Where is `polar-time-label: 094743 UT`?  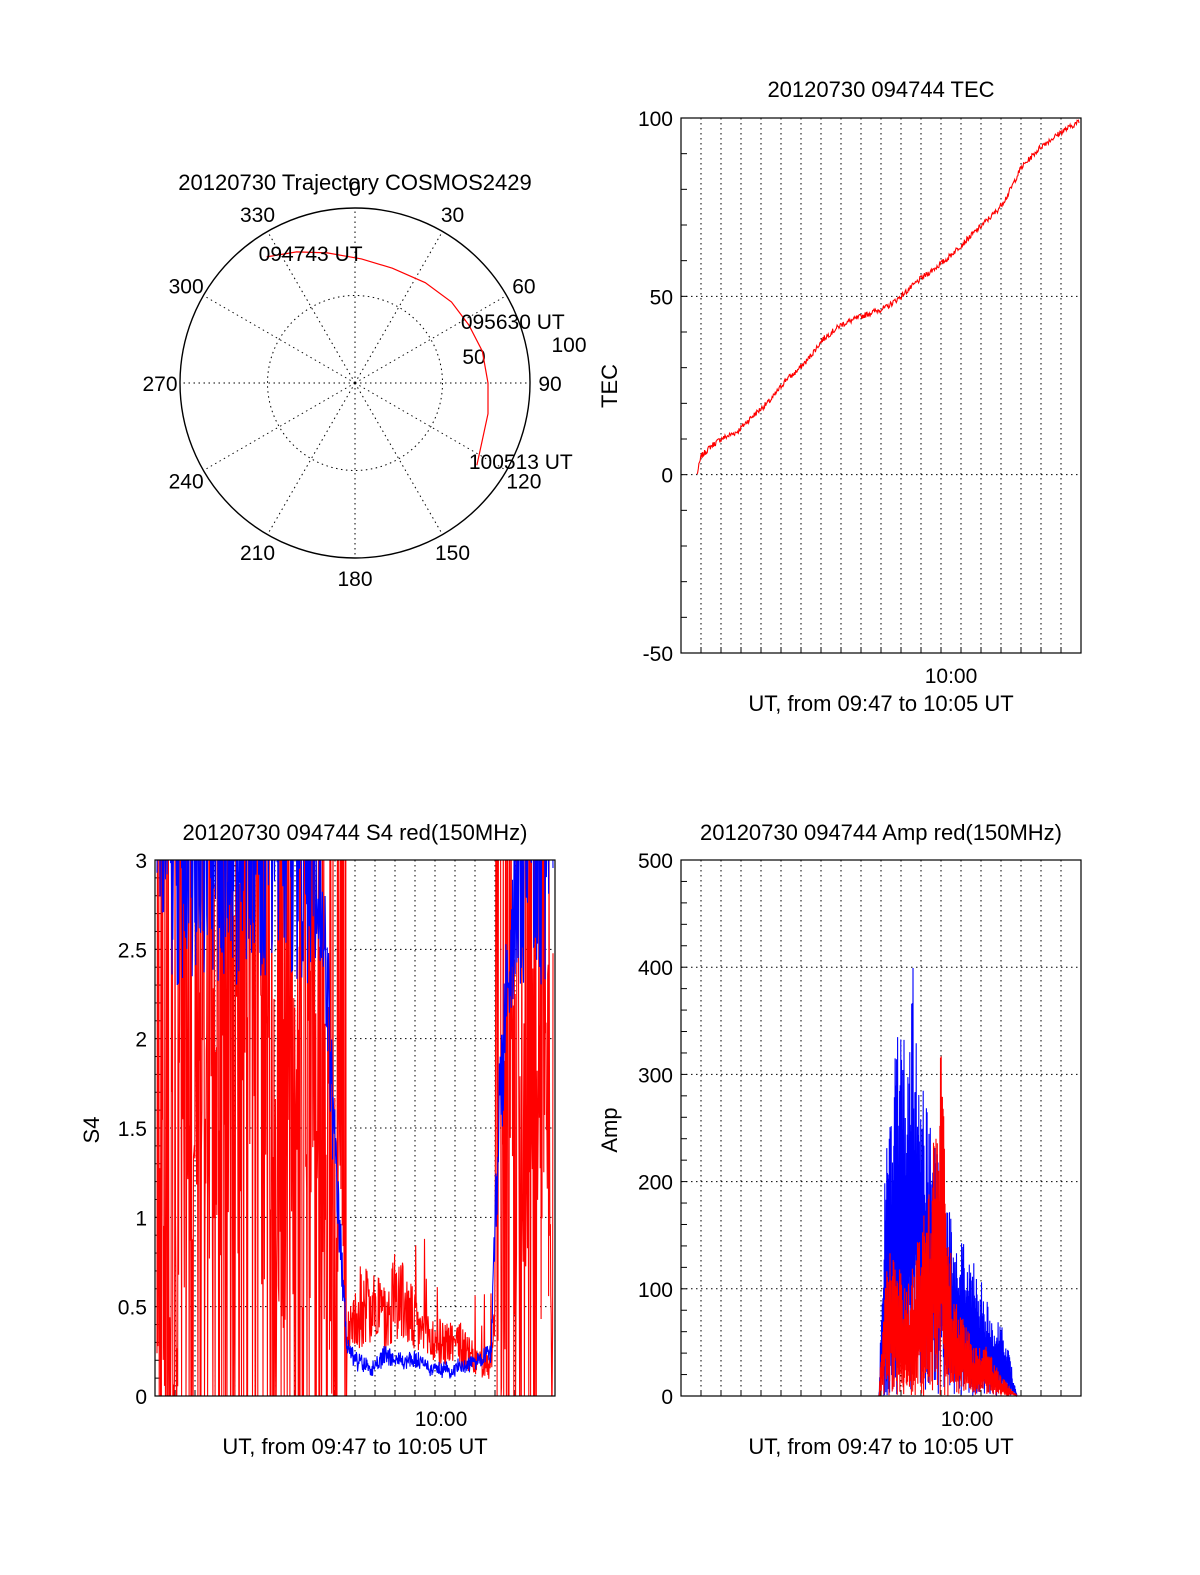 polar-time-label: 094743 UT is located at coordinates (311, 254).